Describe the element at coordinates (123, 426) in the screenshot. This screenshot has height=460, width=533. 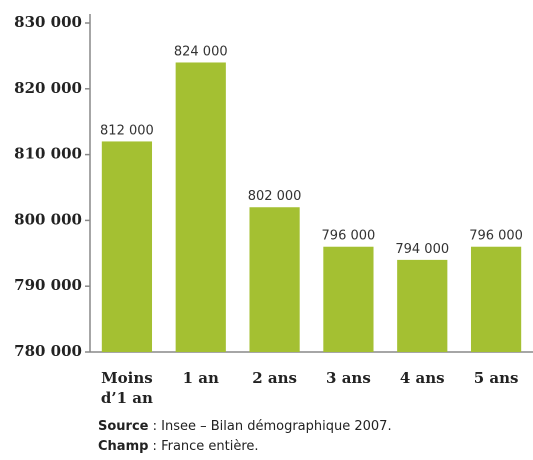
I see `note-label: Source` at that location.